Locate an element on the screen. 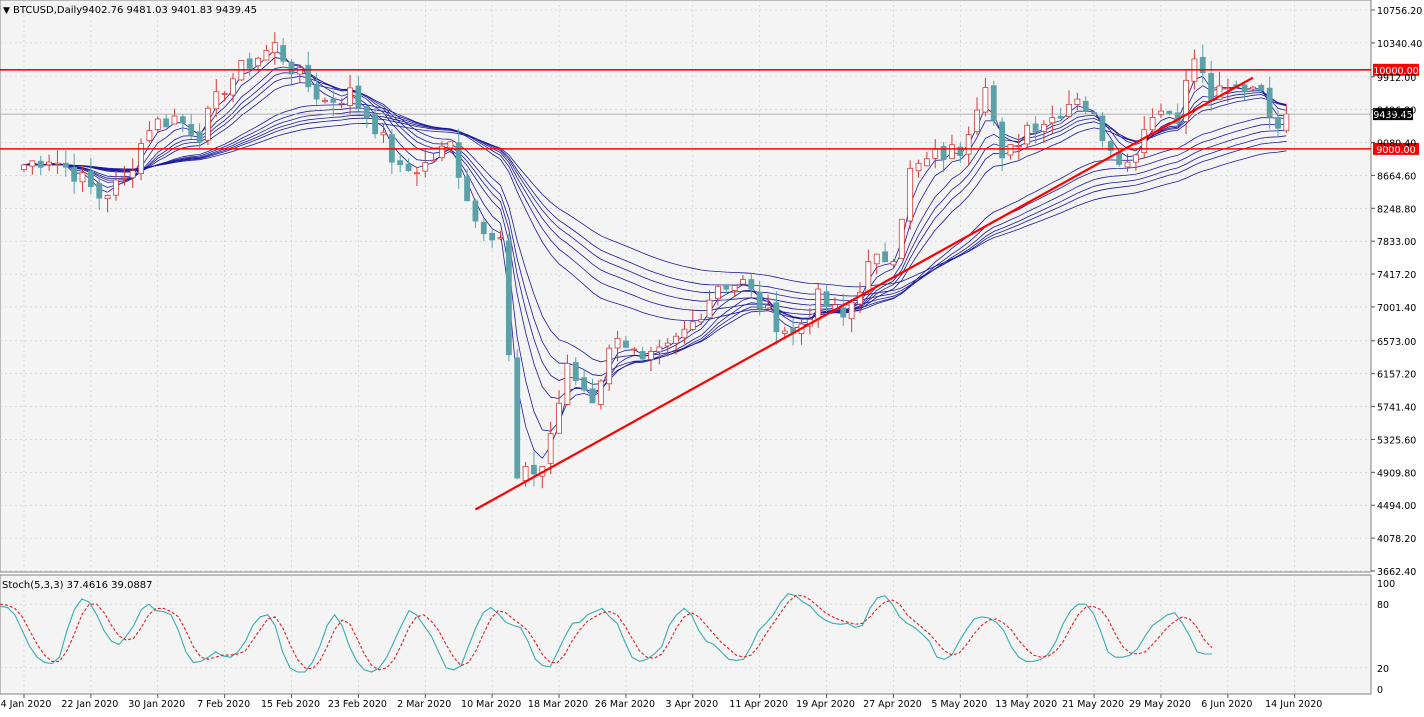 This screenshot has width=1424, height=717. time-tick-label: 19 Apr 2020 is located at coordinates (825, 704).